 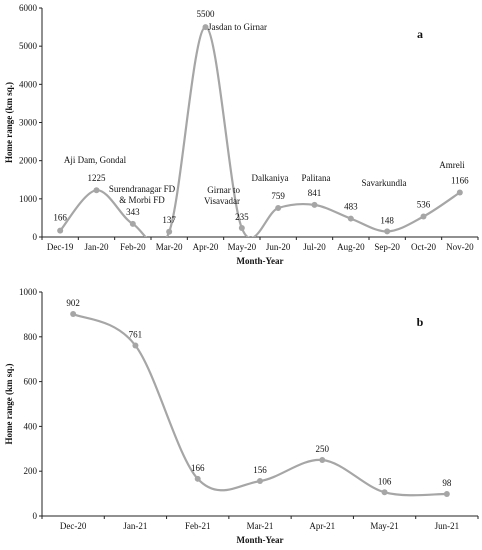 What do you see at coordinates (270, 178) in the screenshot?
I see `annotation-label: Dalkaniya` at bounding box center [270, 178].